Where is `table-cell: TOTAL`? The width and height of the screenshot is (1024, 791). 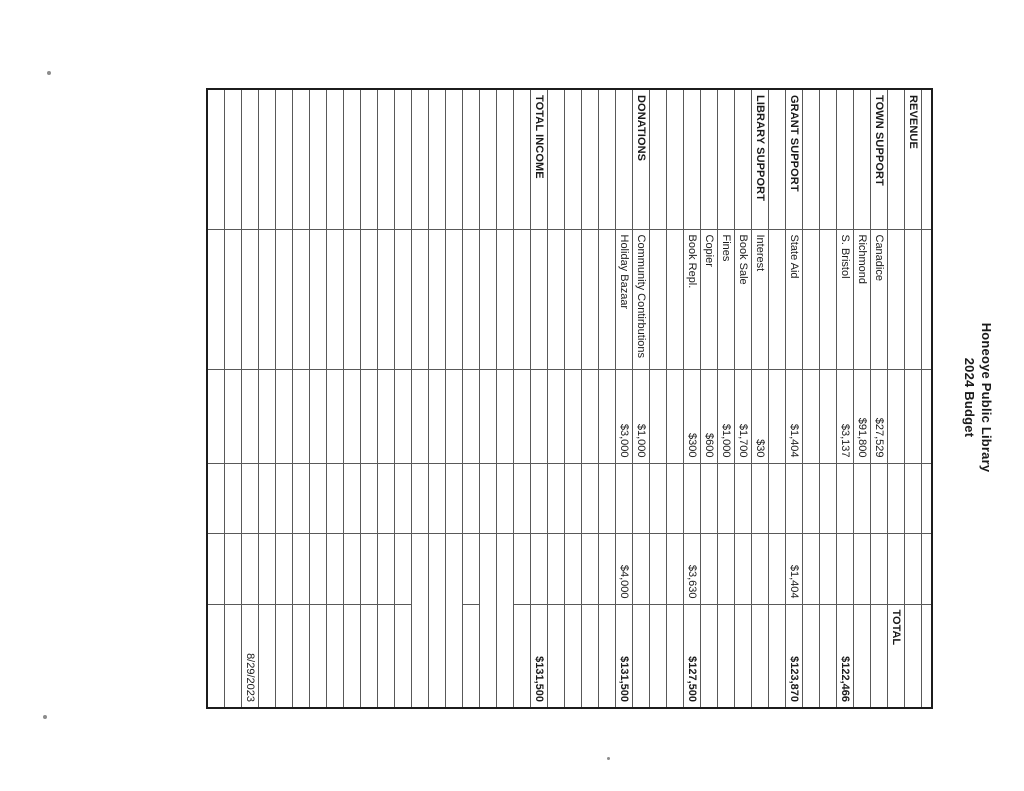 table-cell: TOTAL is located at coordinates (896, 656).